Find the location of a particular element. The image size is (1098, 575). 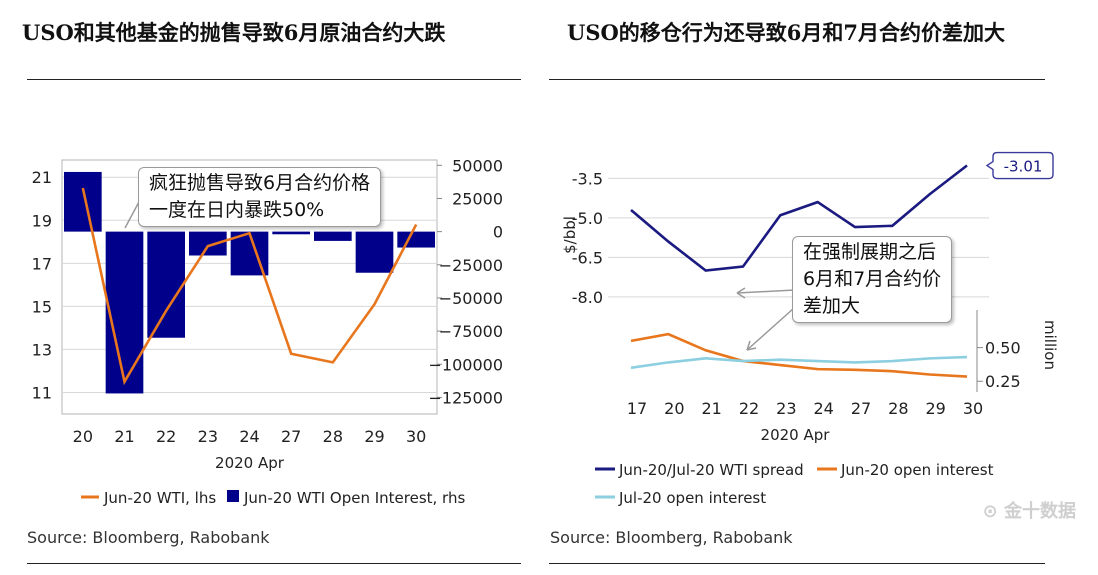

right-x-tick-label: 20 is located at coordinates (674, 408).